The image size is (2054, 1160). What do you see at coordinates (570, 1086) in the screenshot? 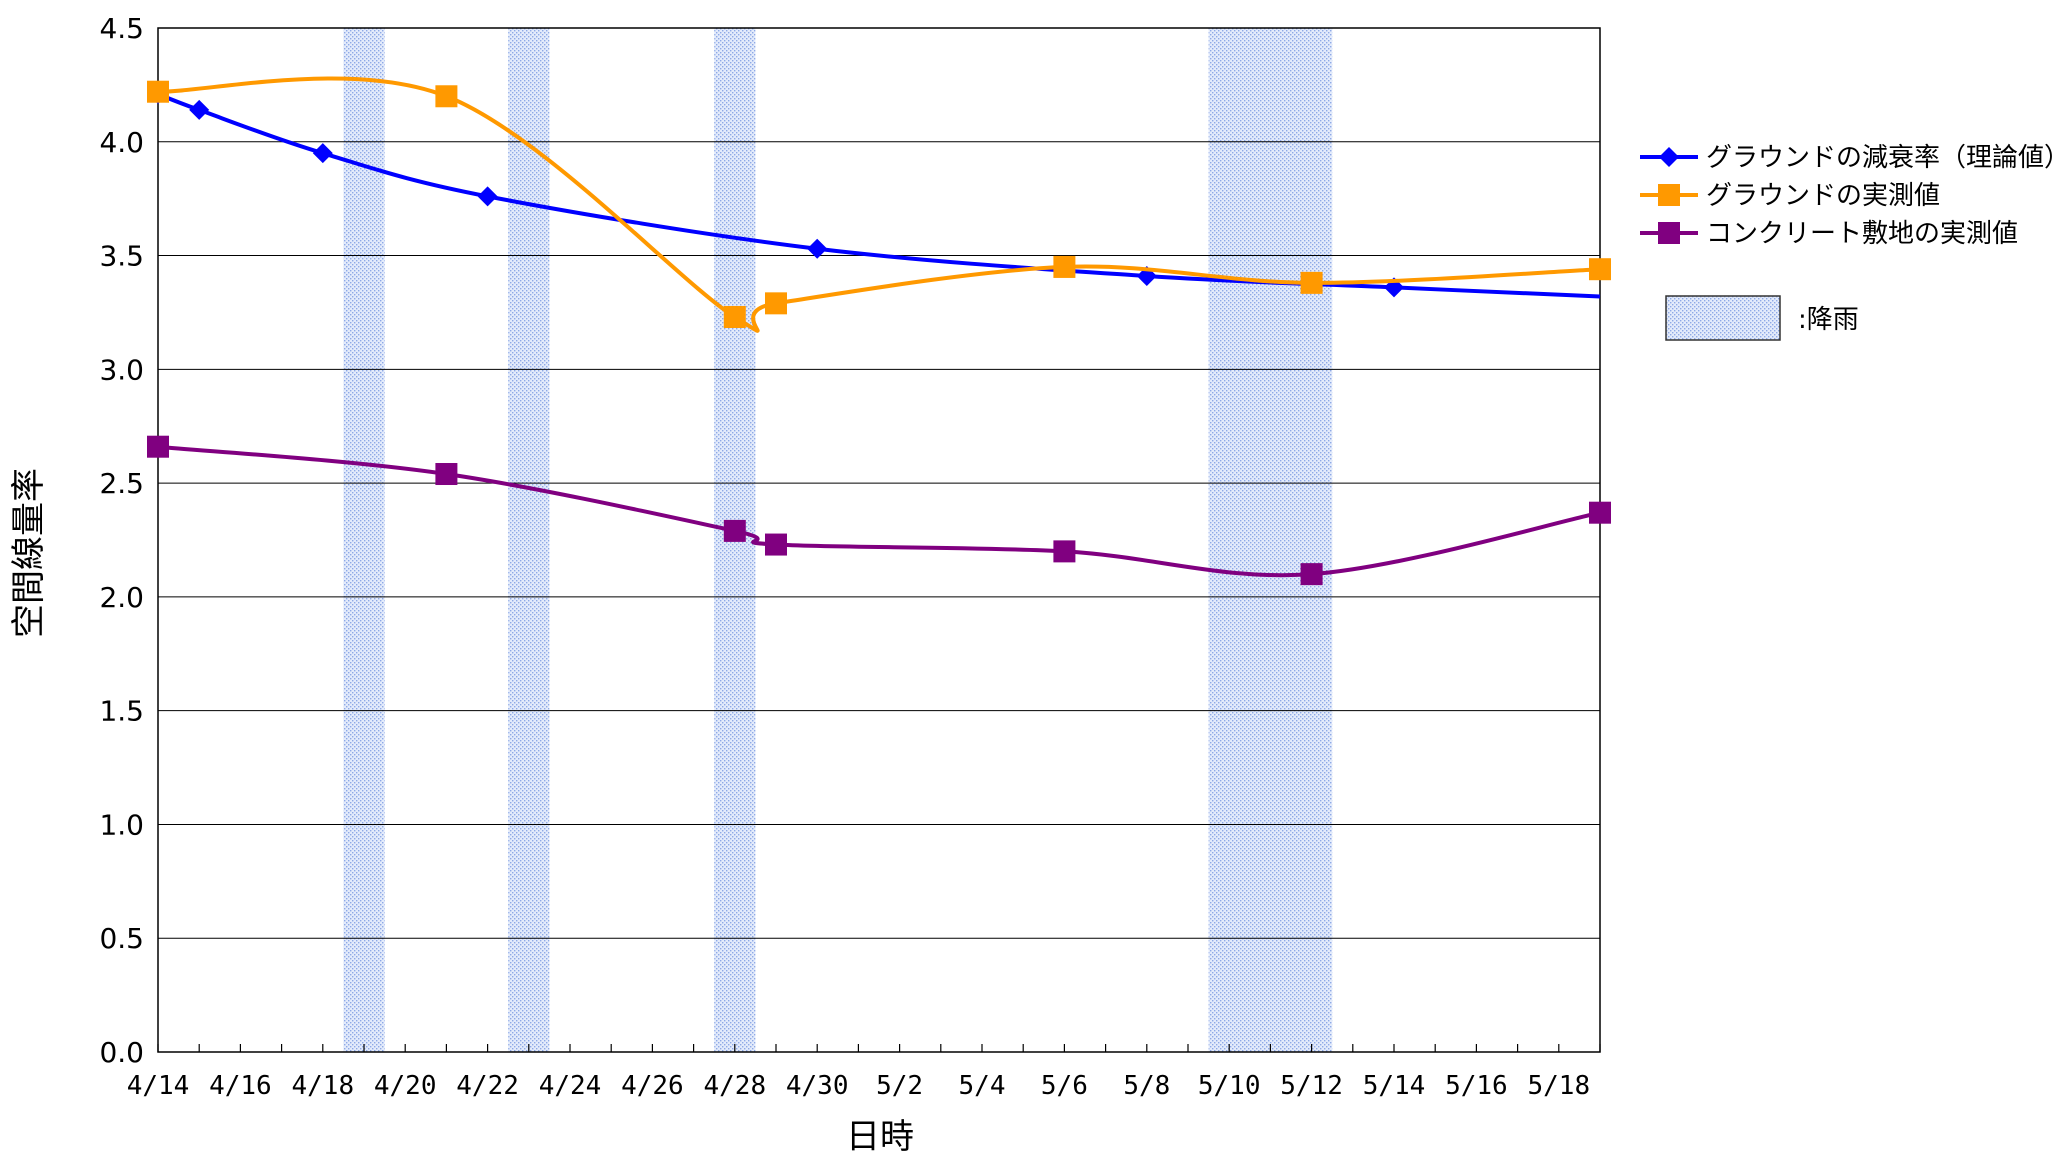
I see `x-tick-label: 4/24` at bounding box center [570, 1086].